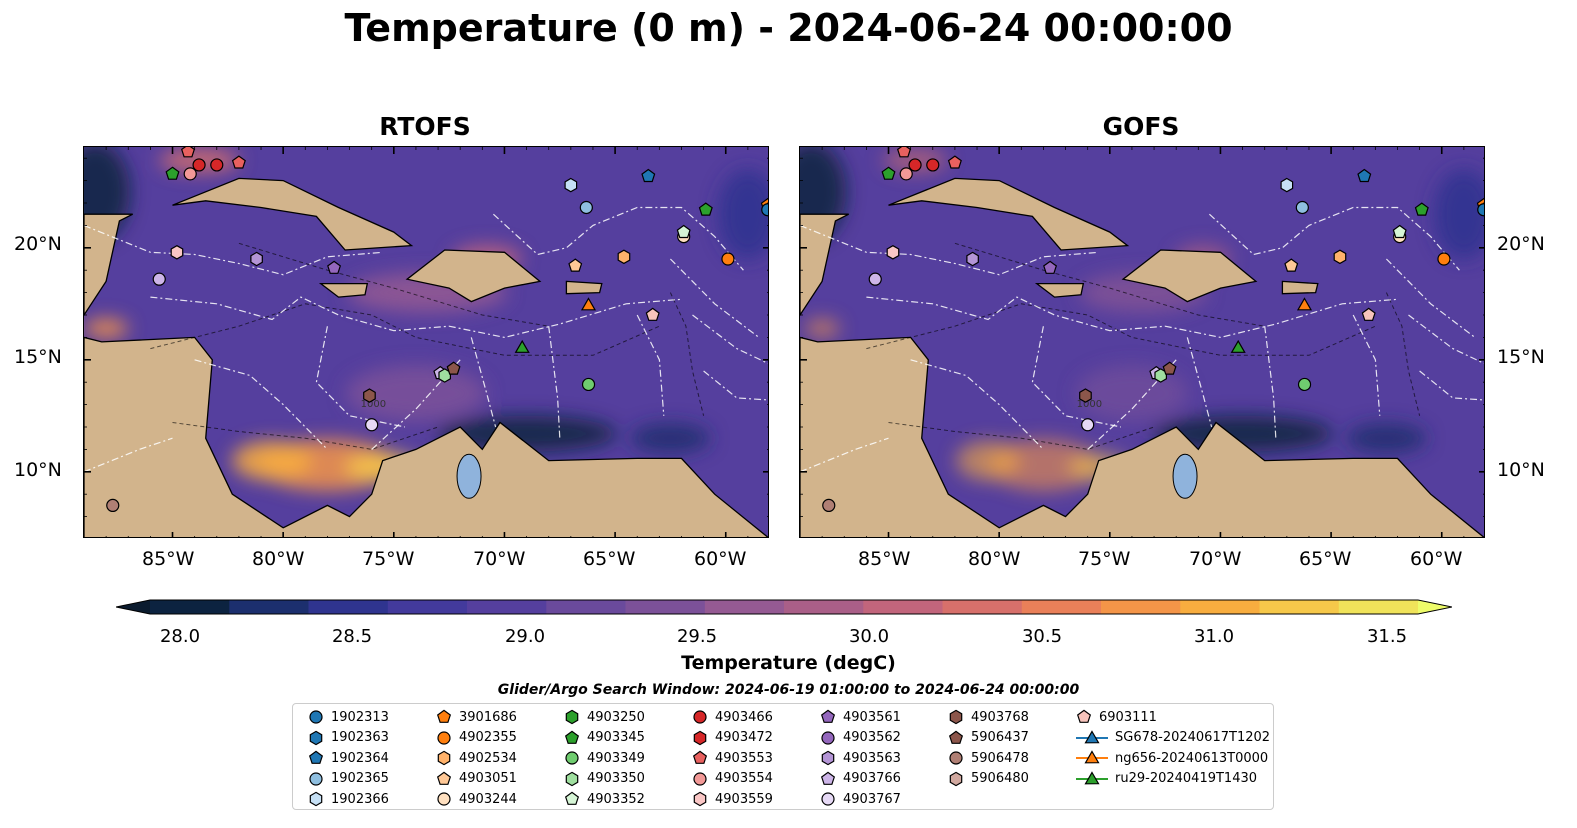  What do you see at coordinates (884, 559) in the screenshot?
I see `lon-tick-label: 85°W` at bounding box center [884, 559].